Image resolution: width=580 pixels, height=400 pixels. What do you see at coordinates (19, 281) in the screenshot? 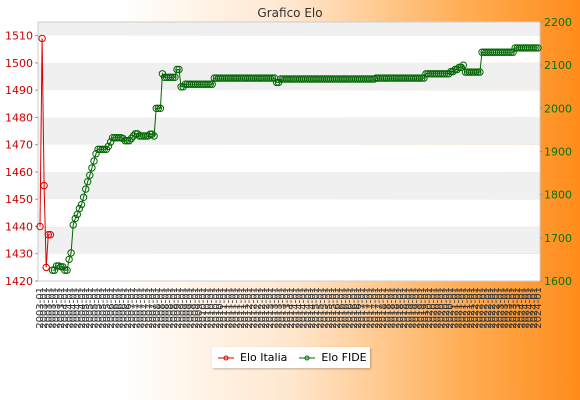
I see `y-left-tick-label: 1420` at bounding box center [19, 281].